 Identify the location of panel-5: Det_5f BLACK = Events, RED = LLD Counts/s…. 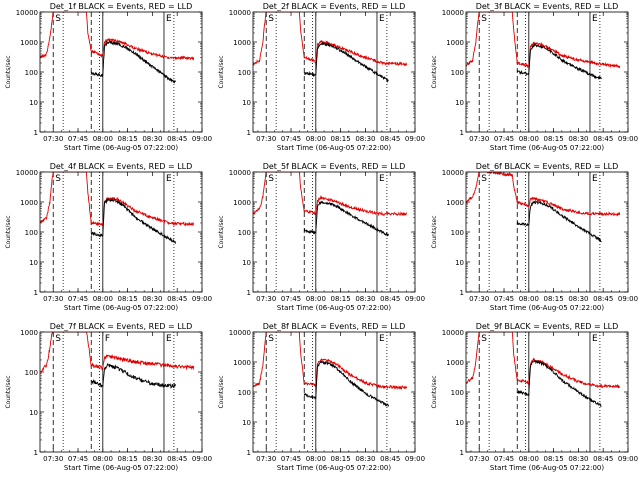
(321, 237).